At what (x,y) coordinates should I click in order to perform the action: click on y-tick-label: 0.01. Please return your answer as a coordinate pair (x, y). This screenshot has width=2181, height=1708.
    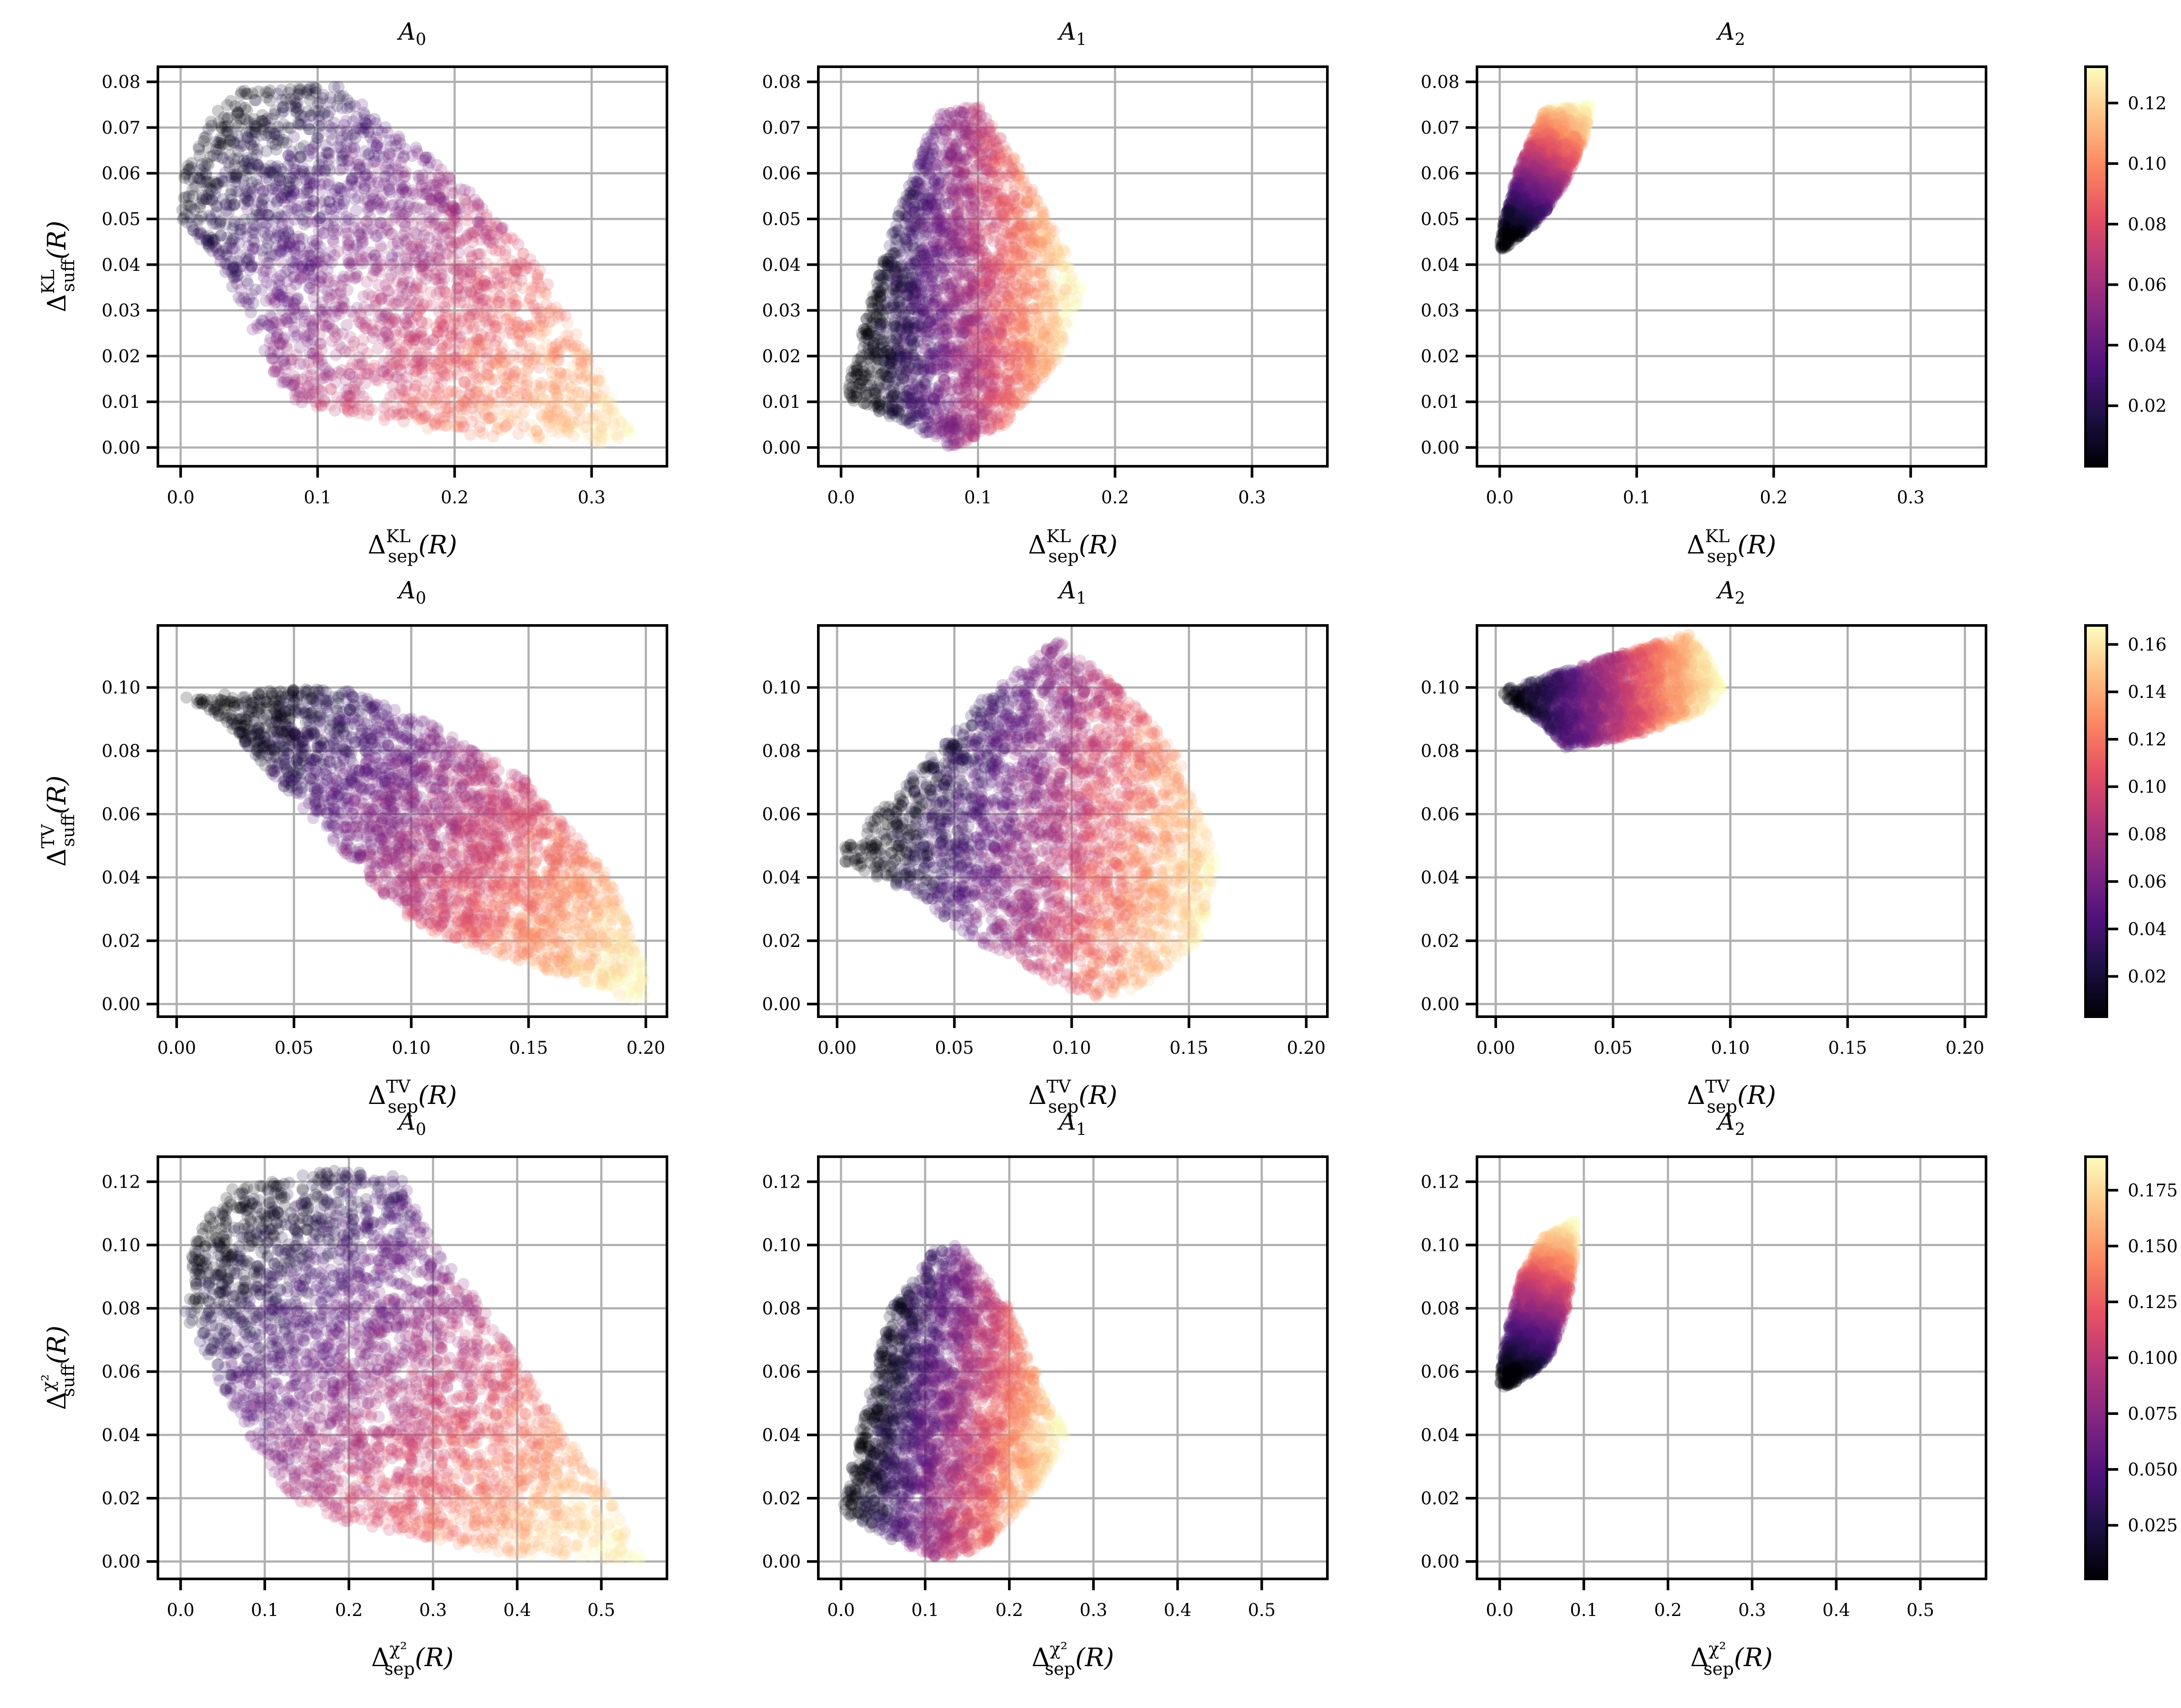
    Looking at the image, I should click on (121, 402).